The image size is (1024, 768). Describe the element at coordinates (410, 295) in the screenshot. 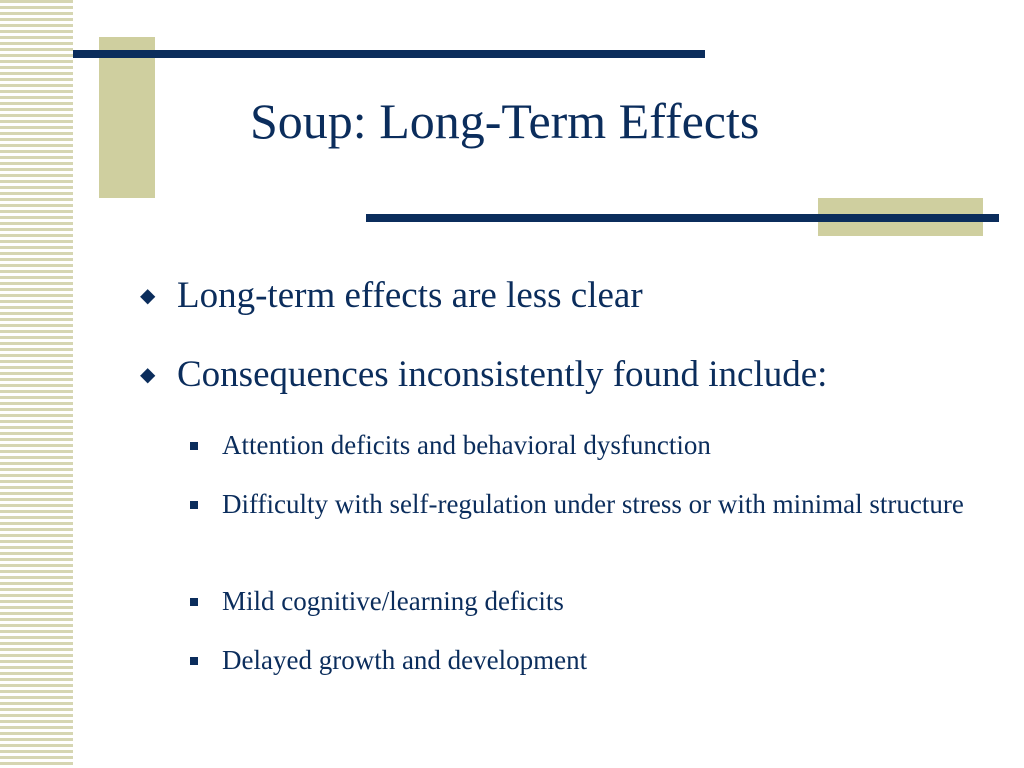

I see `bullet-text: Long-term effects are less clear` at that location.